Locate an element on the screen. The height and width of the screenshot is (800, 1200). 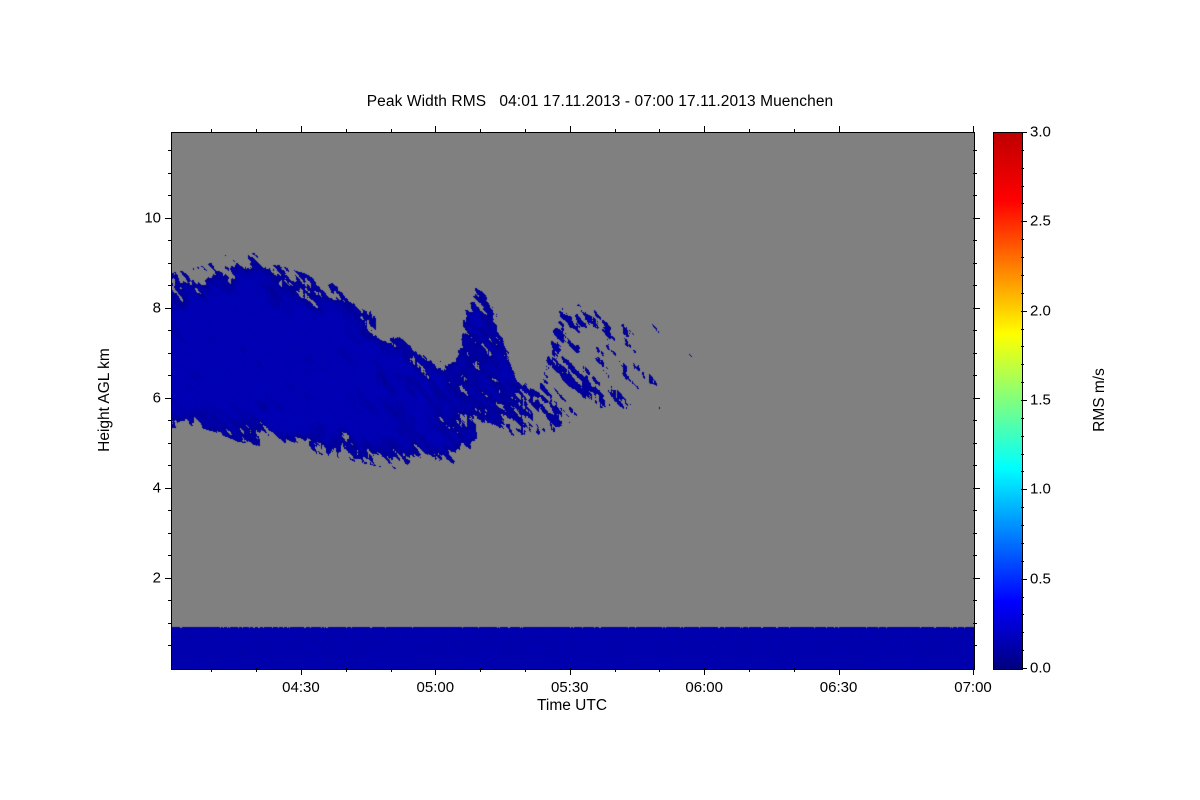
colorbar is located at coordinates (1008, 401).